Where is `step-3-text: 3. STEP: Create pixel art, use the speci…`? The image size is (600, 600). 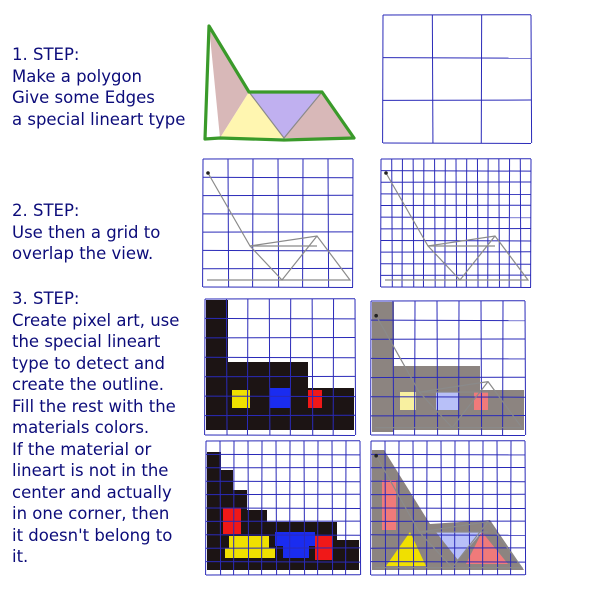
step-3-text: 3. STEP: Create pixel art, use the speci… is located at coordinates (95, 428).